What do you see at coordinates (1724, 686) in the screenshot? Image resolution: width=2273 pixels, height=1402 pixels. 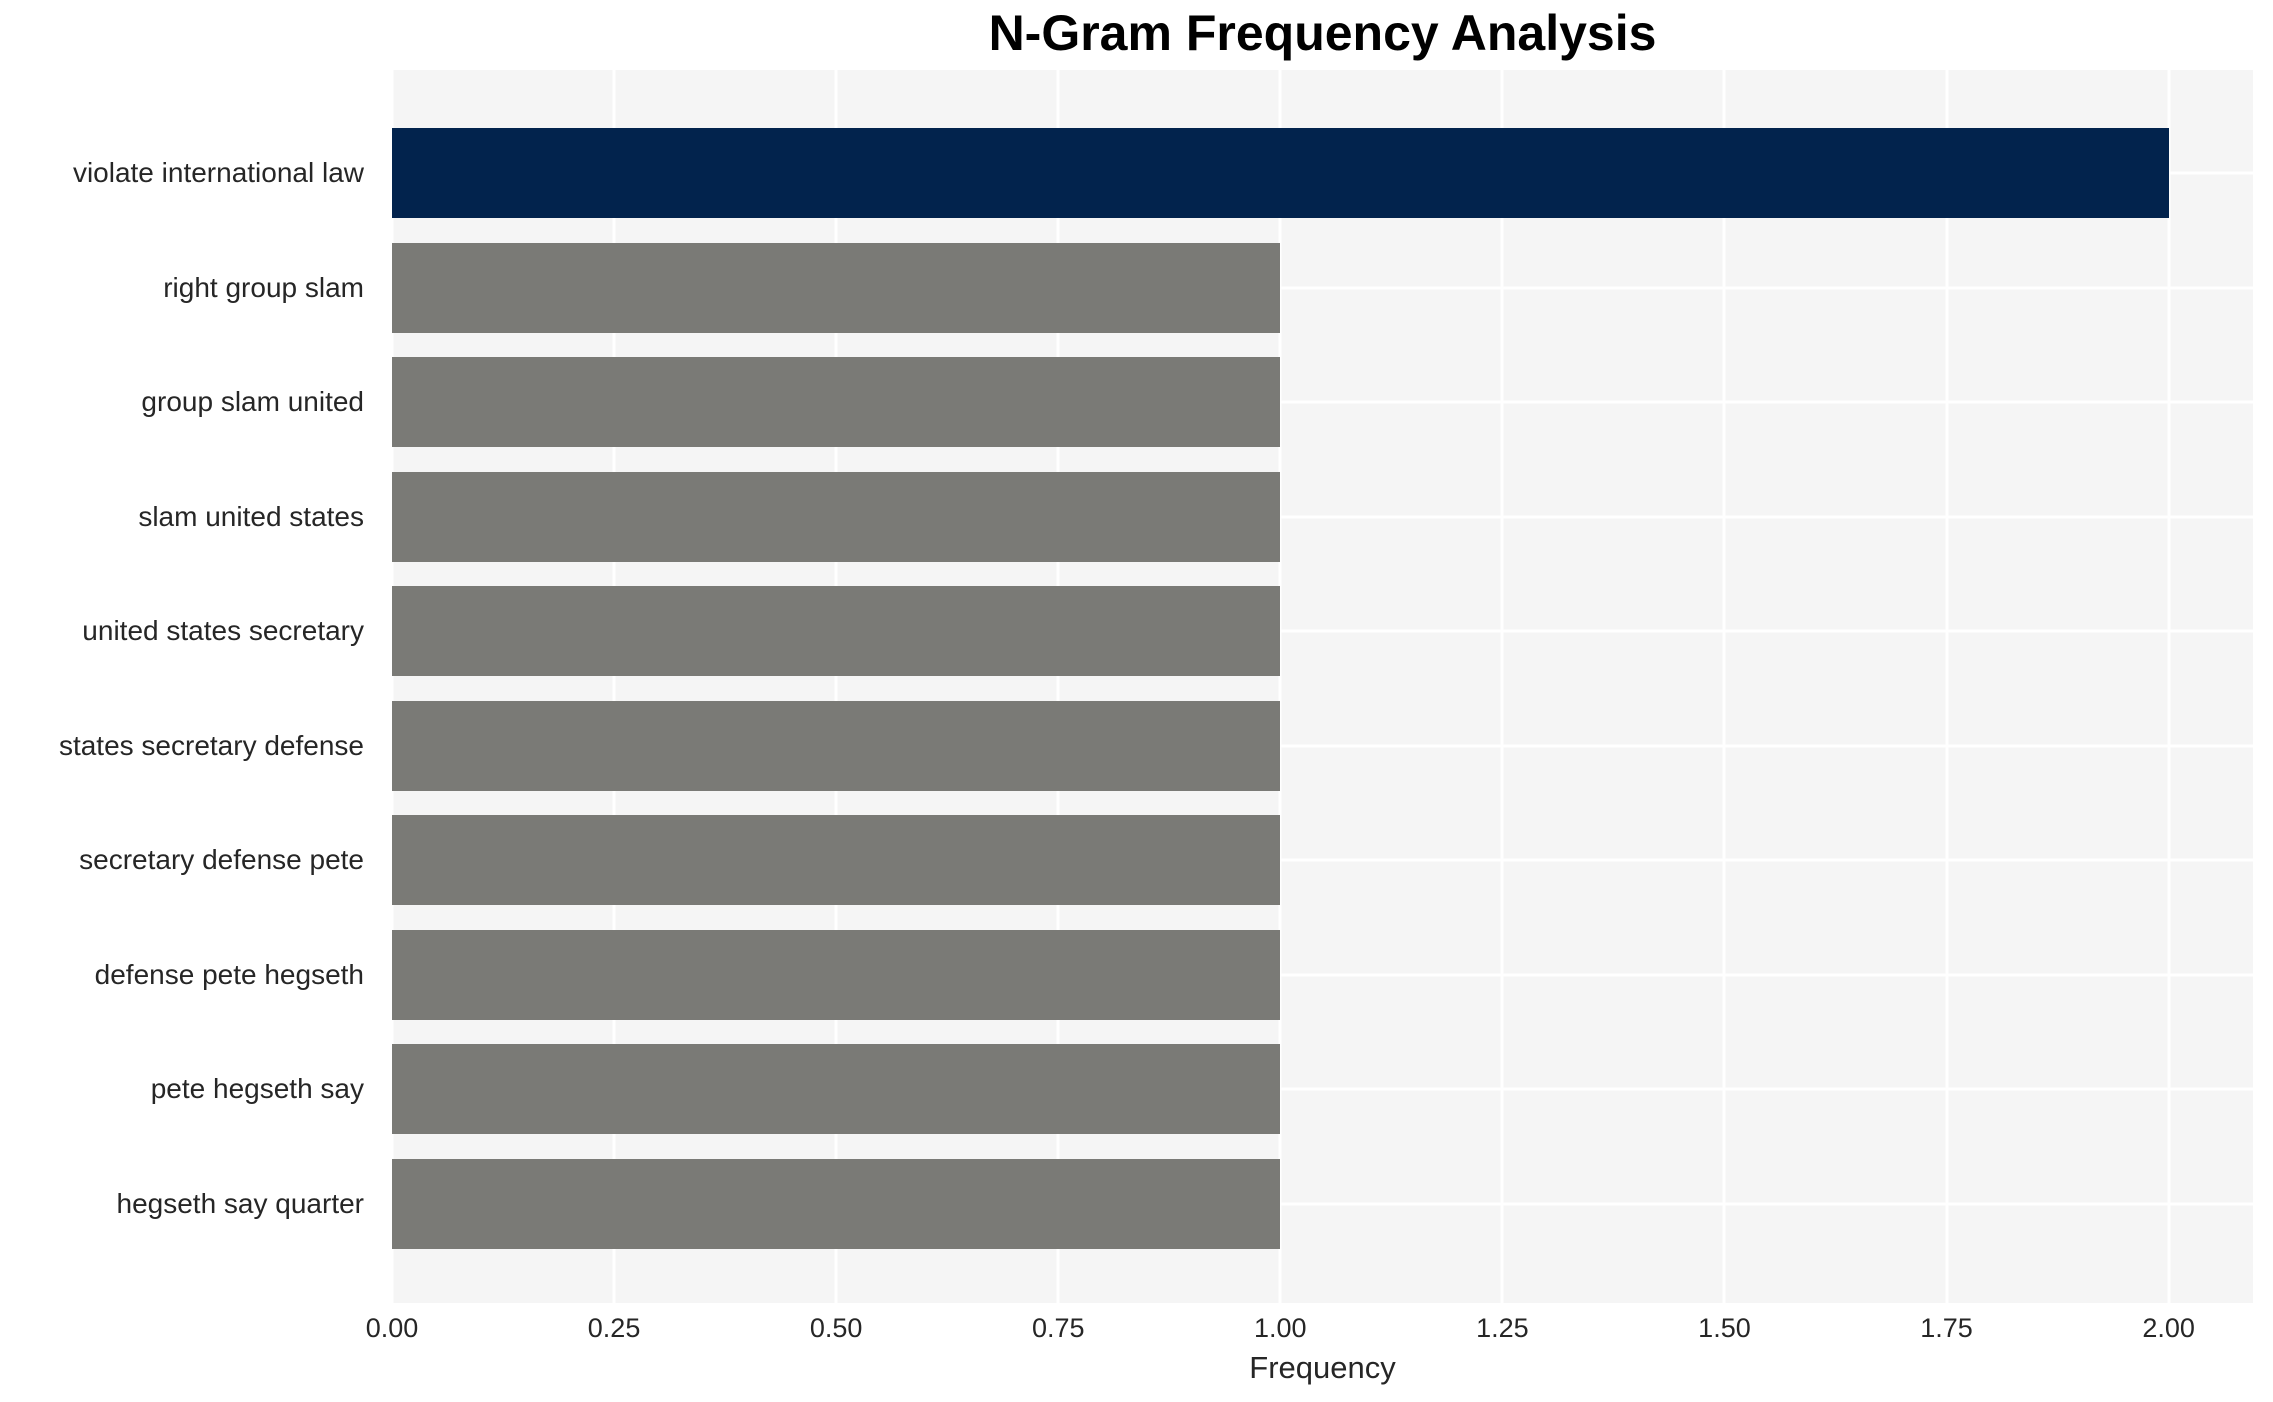 I see `v-gridline-1.50` at bounding box center [1724, 686].